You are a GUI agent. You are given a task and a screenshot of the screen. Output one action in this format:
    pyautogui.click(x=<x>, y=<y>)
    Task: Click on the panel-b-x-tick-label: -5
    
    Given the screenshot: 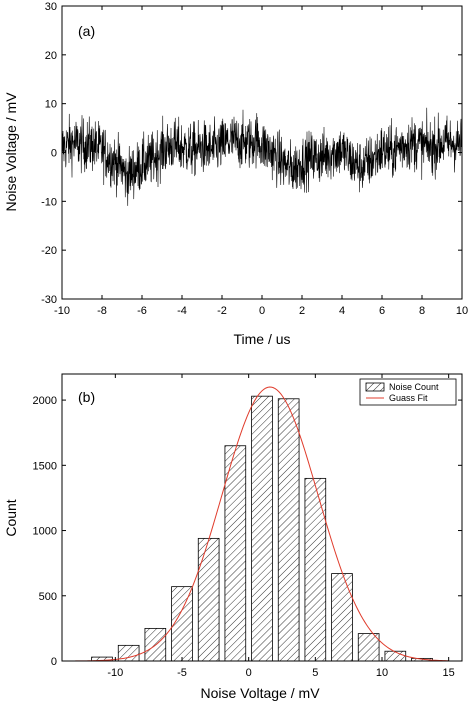 What is the action you would take?
    pyautogui.click(x=182, y=673)
    